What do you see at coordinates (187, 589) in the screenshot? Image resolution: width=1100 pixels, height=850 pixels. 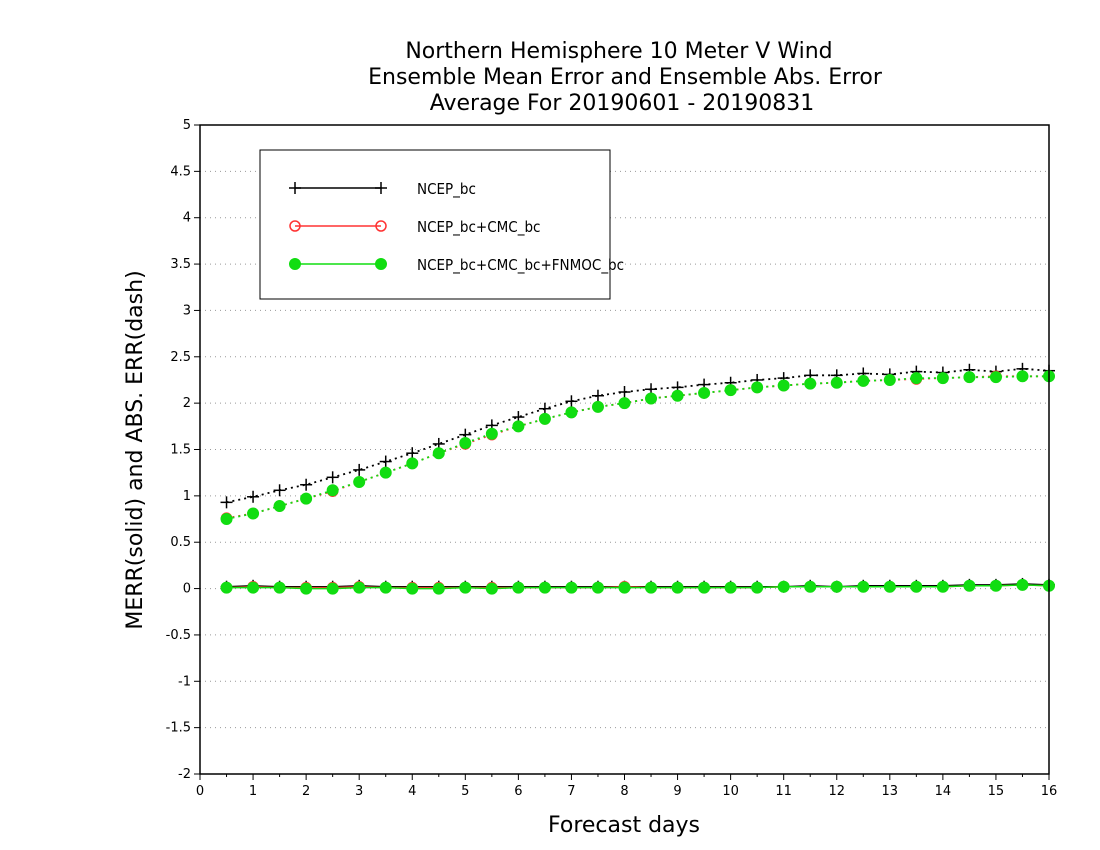 I see `y-tick-label: 0` at bounding box center [187, 589].